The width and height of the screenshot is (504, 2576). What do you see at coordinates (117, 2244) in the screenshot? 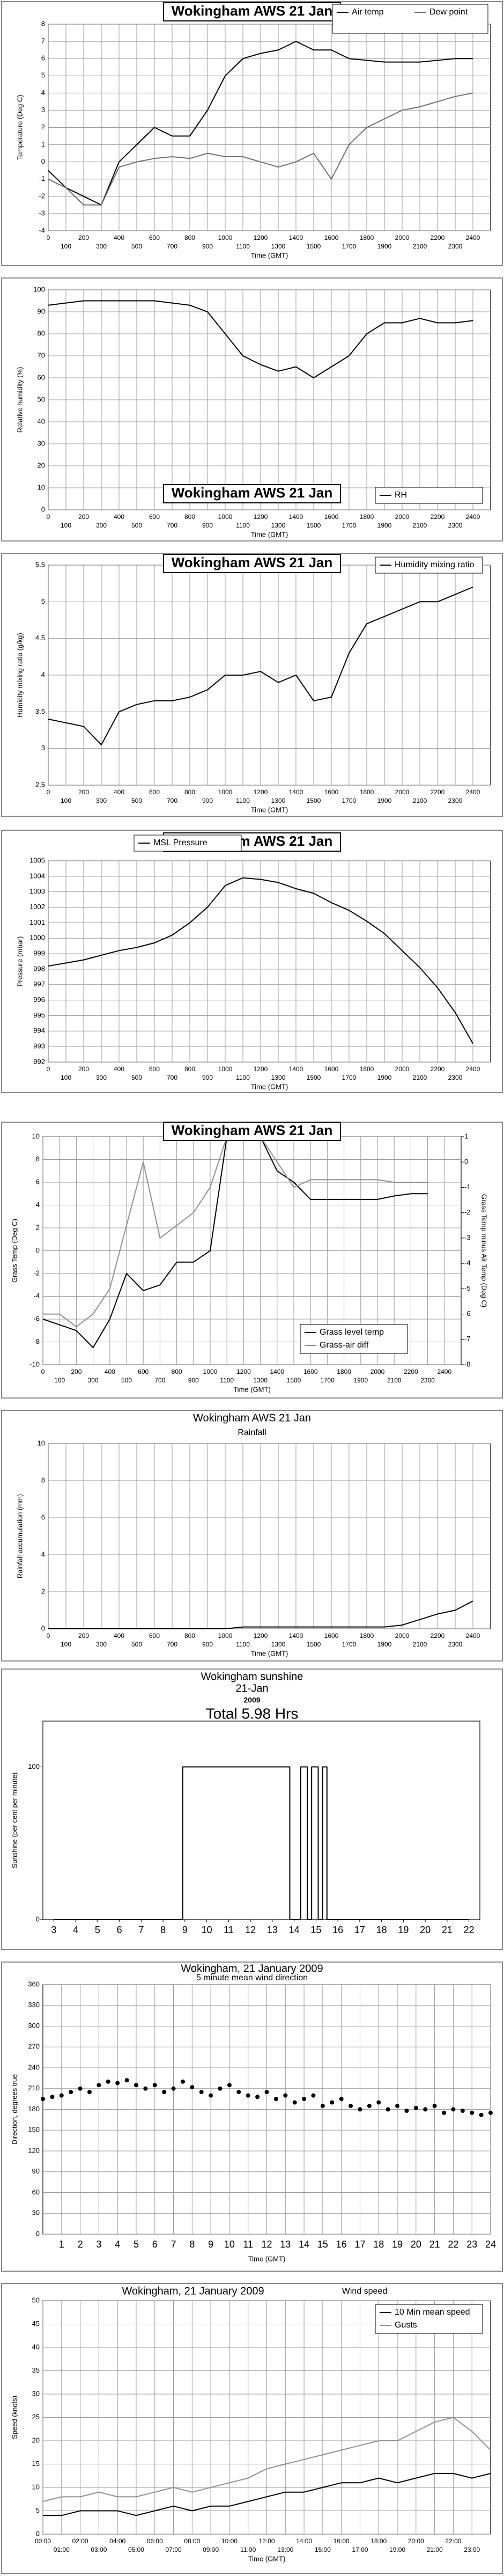
I see `x-tick-label: 4` at bounding box center [117, 2244].